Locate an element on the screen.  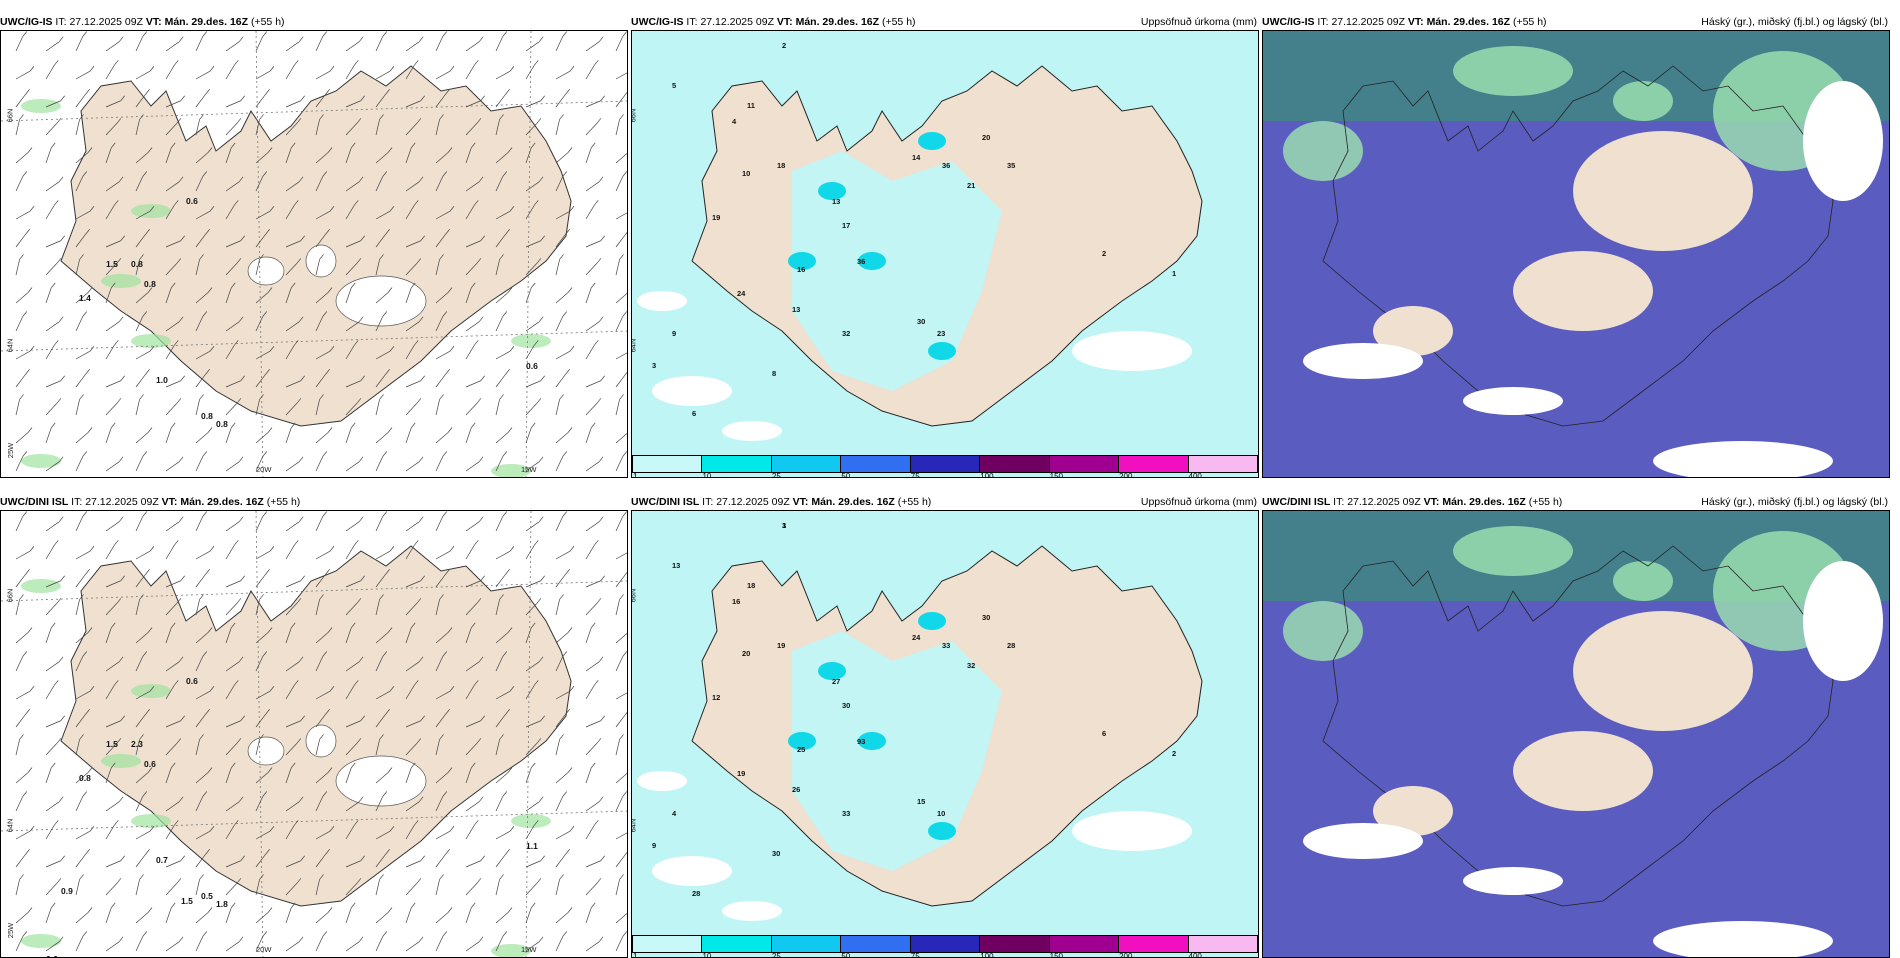
precip-value: 23 is located at coordinates (941, 333).